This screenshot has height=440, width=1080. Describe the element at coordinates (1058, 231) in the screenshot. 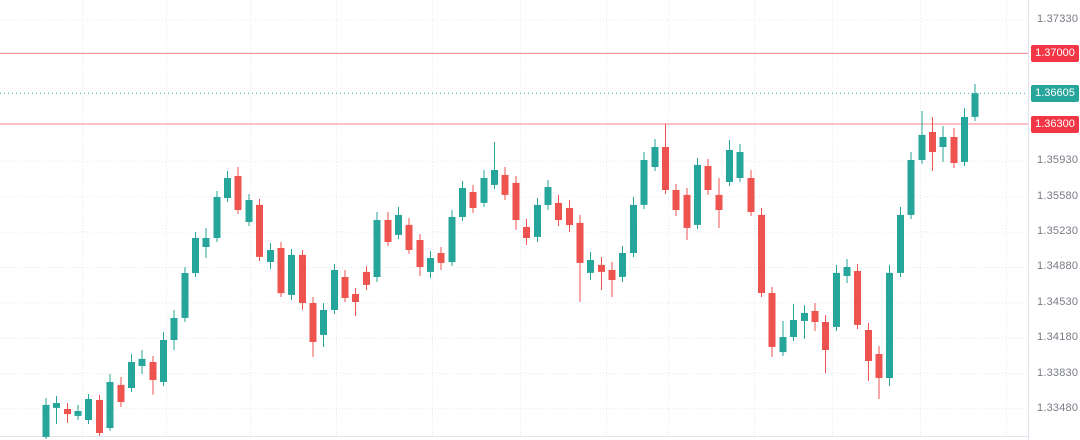

I see `price-axis-tick: 1.35230` at that location.